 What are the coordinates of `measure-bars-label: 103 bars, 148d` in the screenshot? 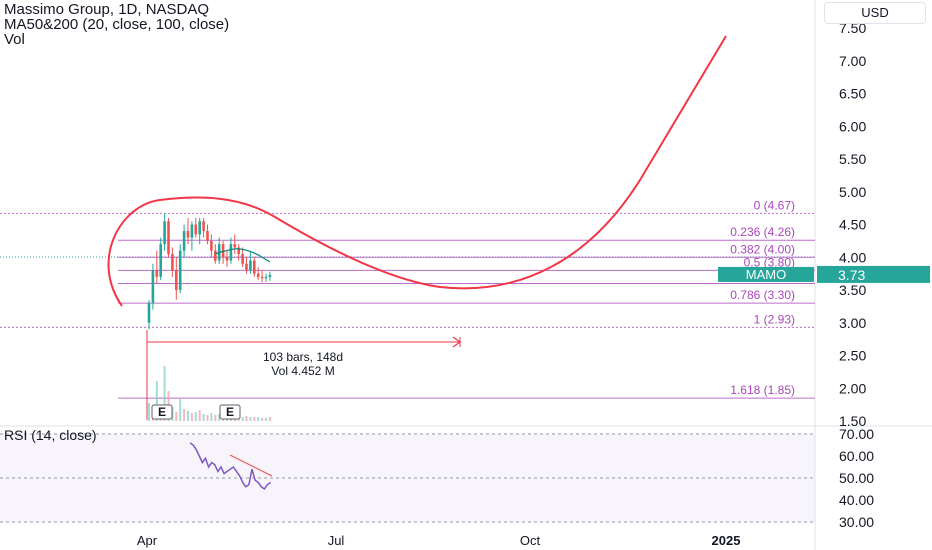 It's located at (303, 357).